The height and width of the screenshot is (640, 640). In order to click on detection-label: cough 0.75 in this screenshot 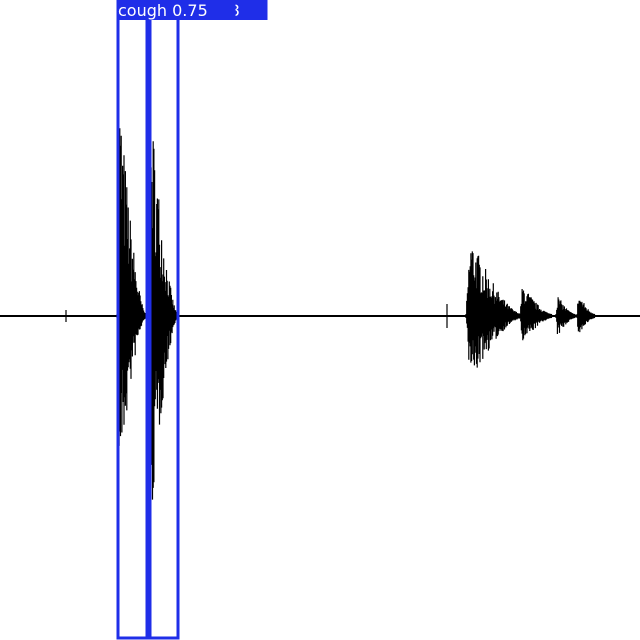, I will do `click(163, 10)`.